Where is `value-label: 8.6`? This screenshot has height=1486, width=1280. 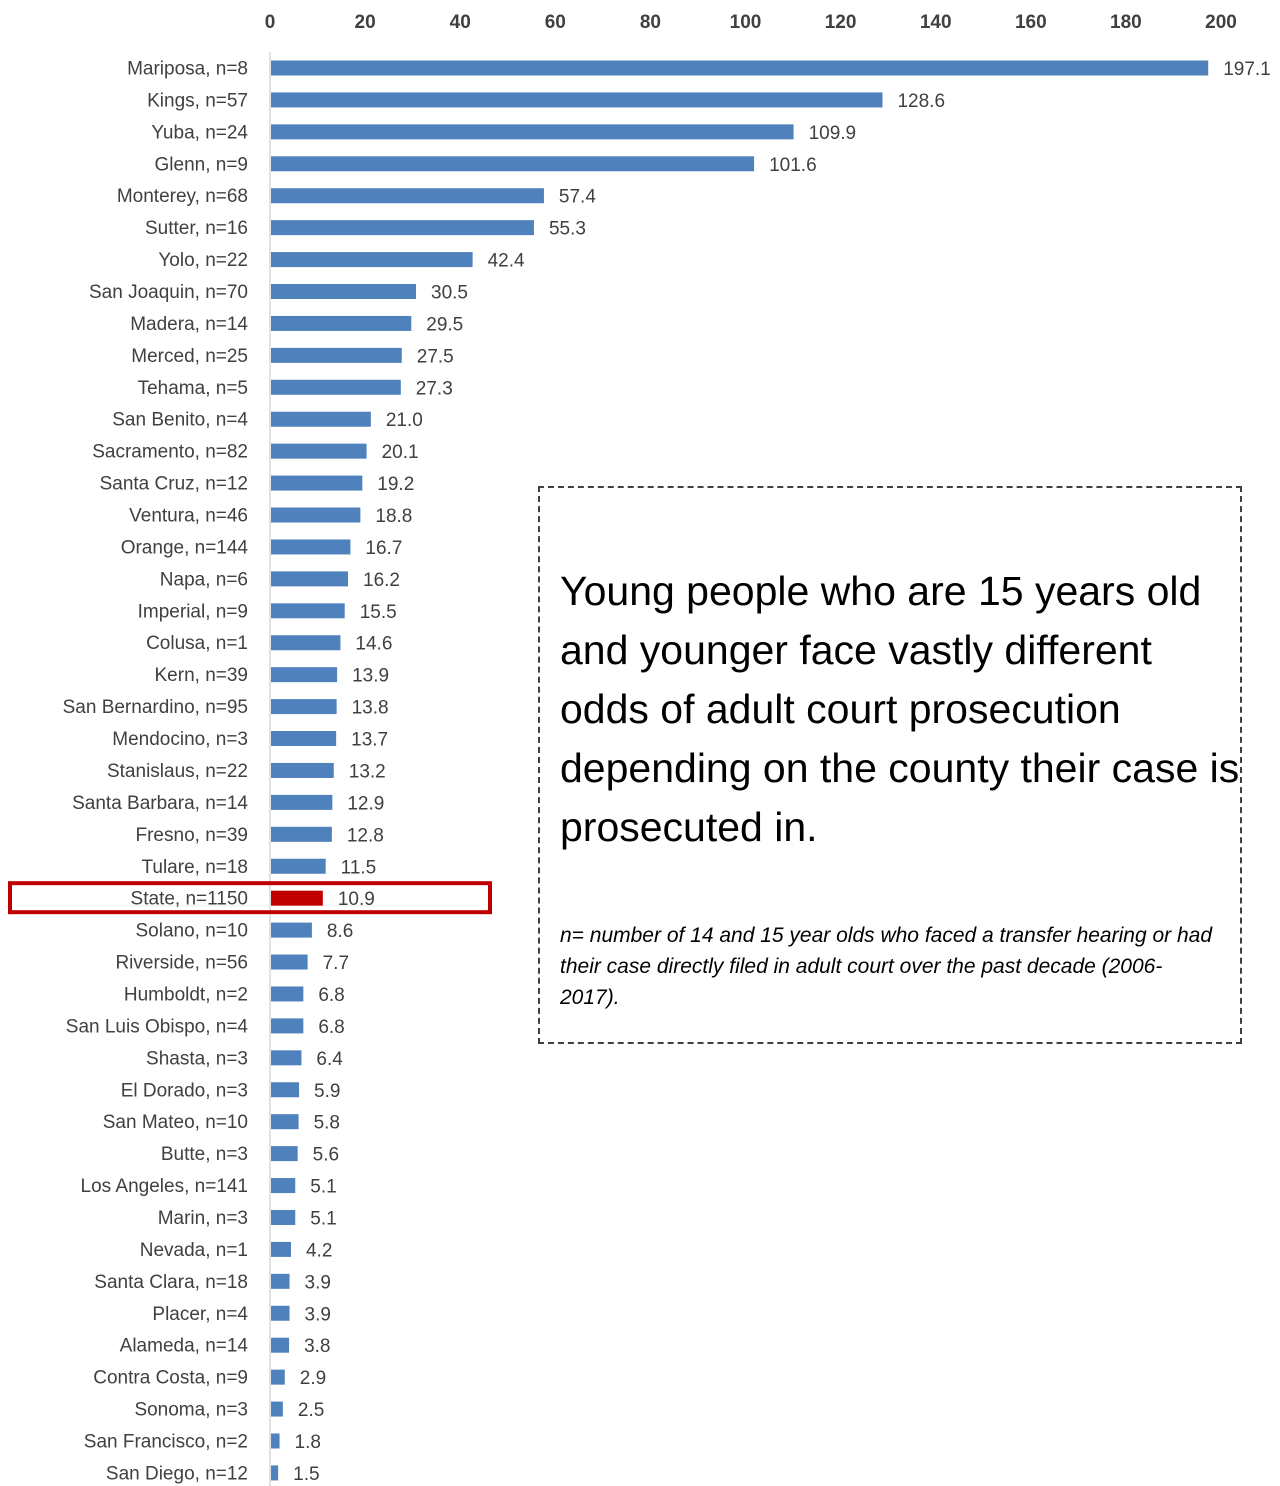
value-label: 8.6 is located at coordinates (340, 931).